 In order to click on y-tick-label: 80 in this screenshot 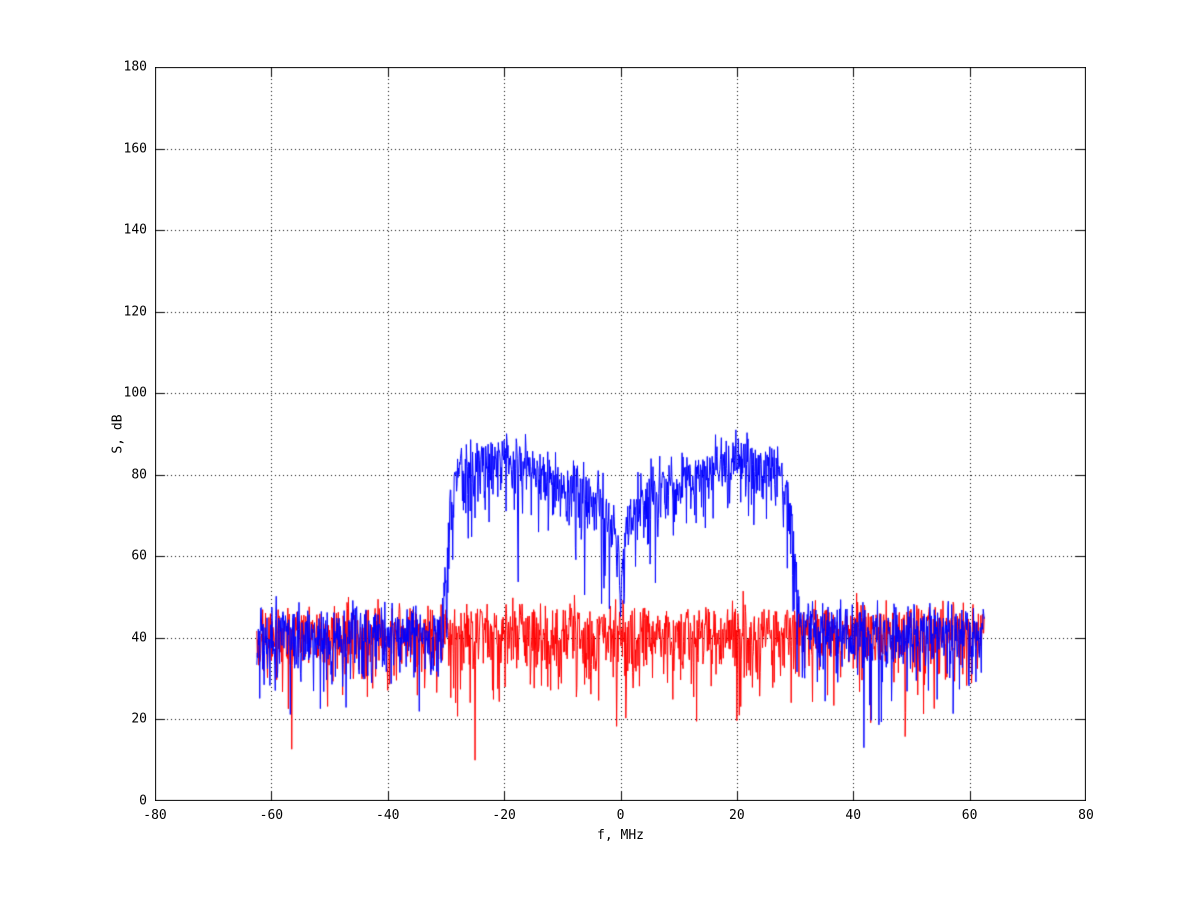, I will do `click(139, 475)`.